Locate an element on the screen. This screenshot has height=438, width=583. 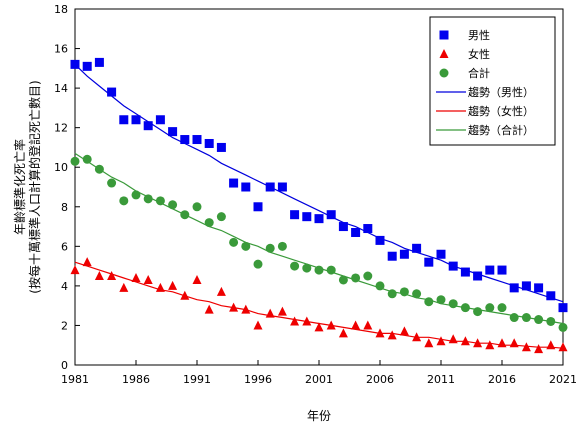
legend-marker-circle is located at coordinates (444, 73).